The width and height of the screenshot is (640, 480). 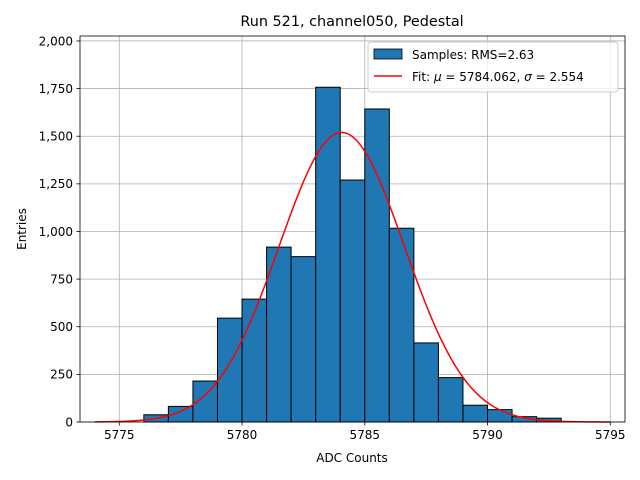 What do you see at coordinates (423, 77) in the screenshot?
I see `fit-label-prefix: Fit:` at bounding box center [423, 77].